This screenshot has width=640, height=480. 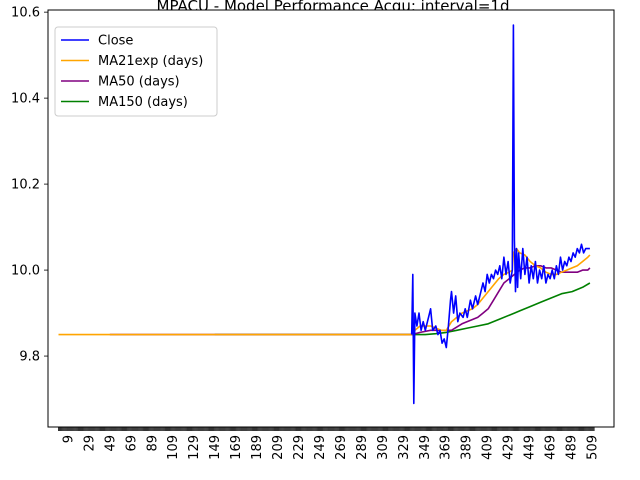 What do you see at coordinates (299, 447) in the screenshot?
I see `x-tick-label: 229` at bounding box center [299, 447].